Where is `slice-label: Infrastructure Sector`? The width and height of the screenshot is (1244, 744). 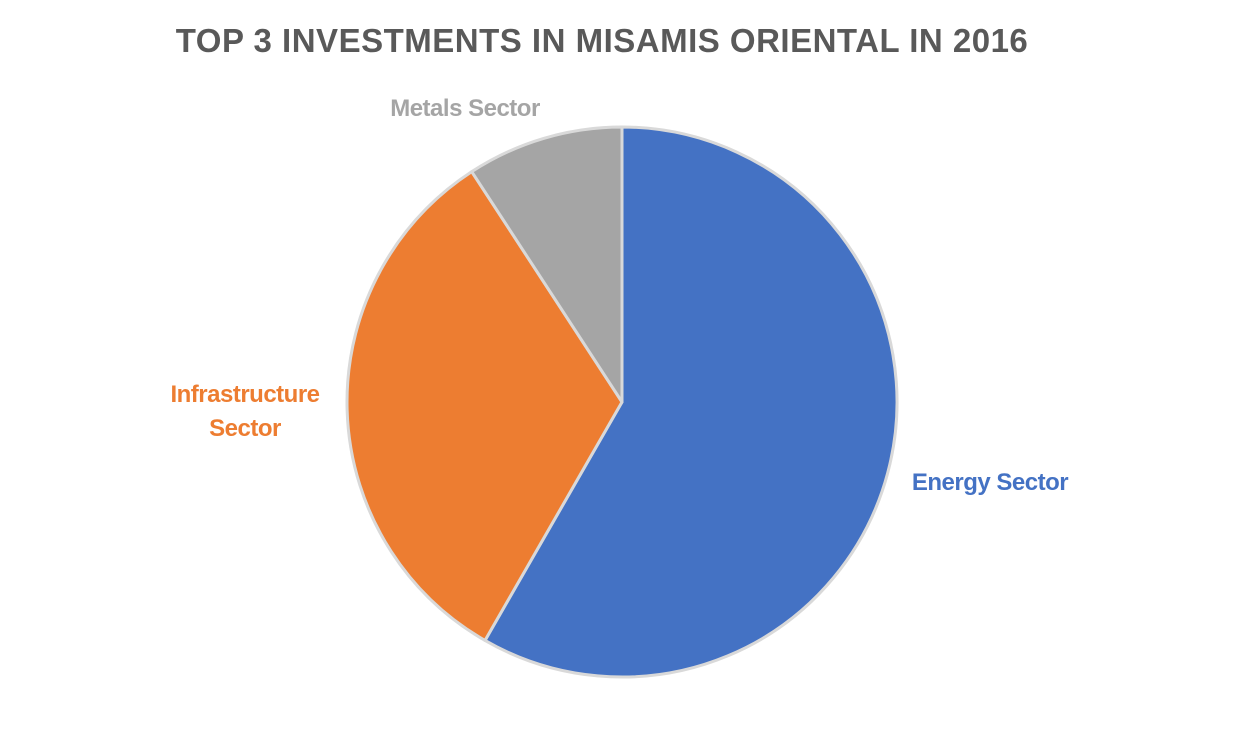 slice-label: Infrastructure Sector is located at coordinates (245, 411).